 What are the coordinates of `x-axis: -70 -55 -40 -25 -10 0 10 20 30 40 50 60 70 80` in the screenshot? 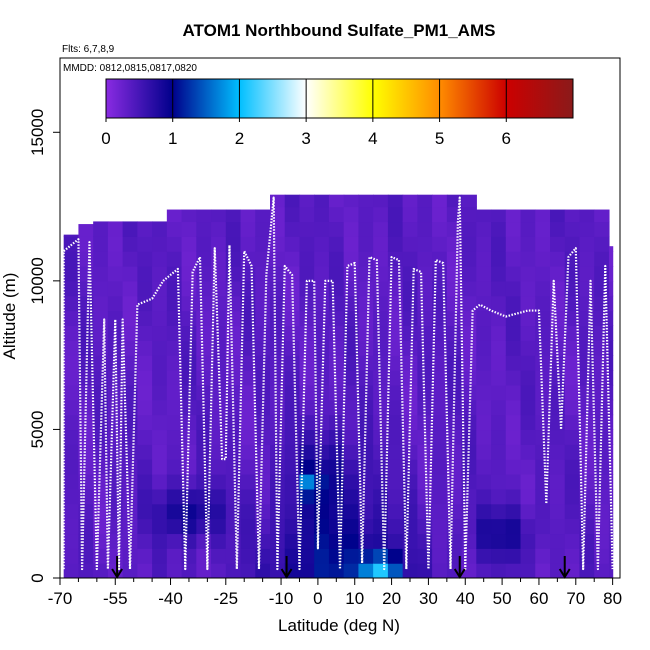 It's located at (335, 593).